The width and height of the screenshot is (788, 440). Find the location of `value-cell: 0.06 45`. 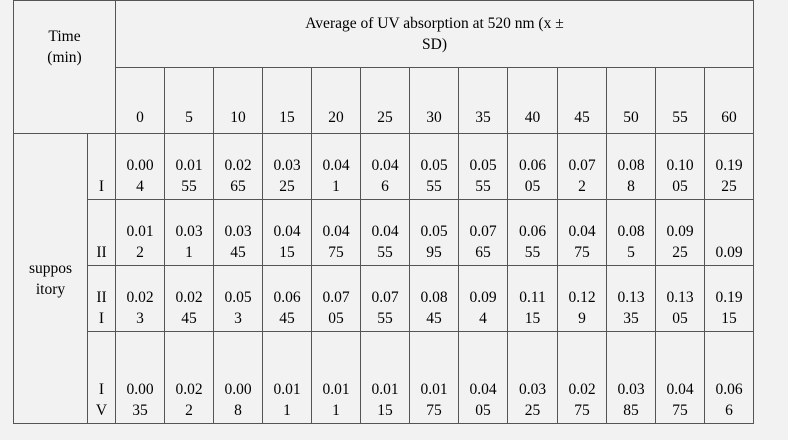

value-cell: 0.06 45 is located at coordinates (287, 298).